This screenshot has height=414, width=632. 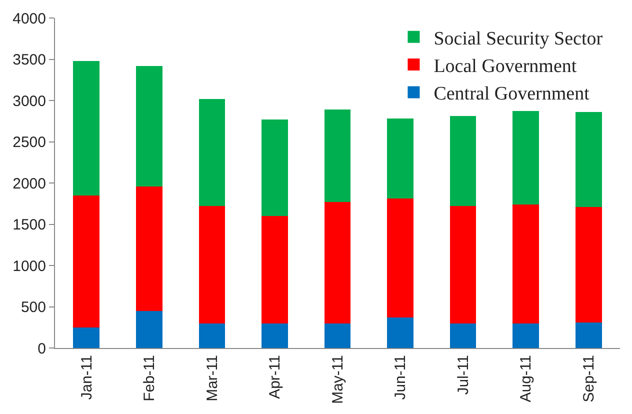 I want to click on x-tick-label: Jun-11, so click(x=401, y=377).